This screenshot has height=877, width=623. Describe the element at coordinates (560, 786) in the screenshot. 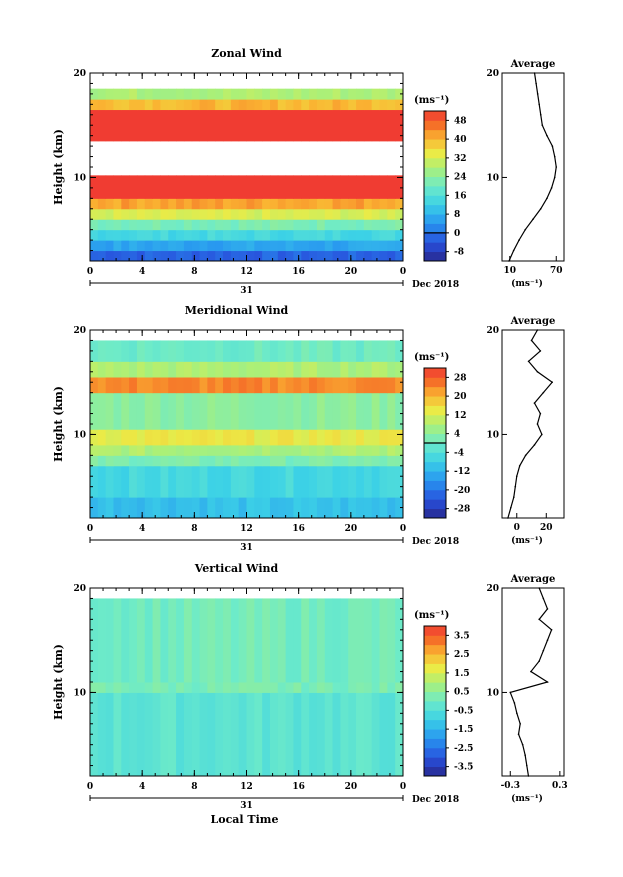

I see `average-x-tick-label: 0.3` at that location.